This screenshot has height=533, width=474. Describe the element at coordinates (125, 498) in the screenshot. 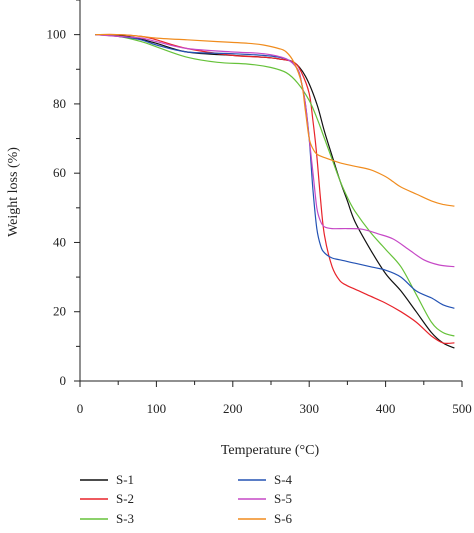

I see `legend-label: S-2` at that location.